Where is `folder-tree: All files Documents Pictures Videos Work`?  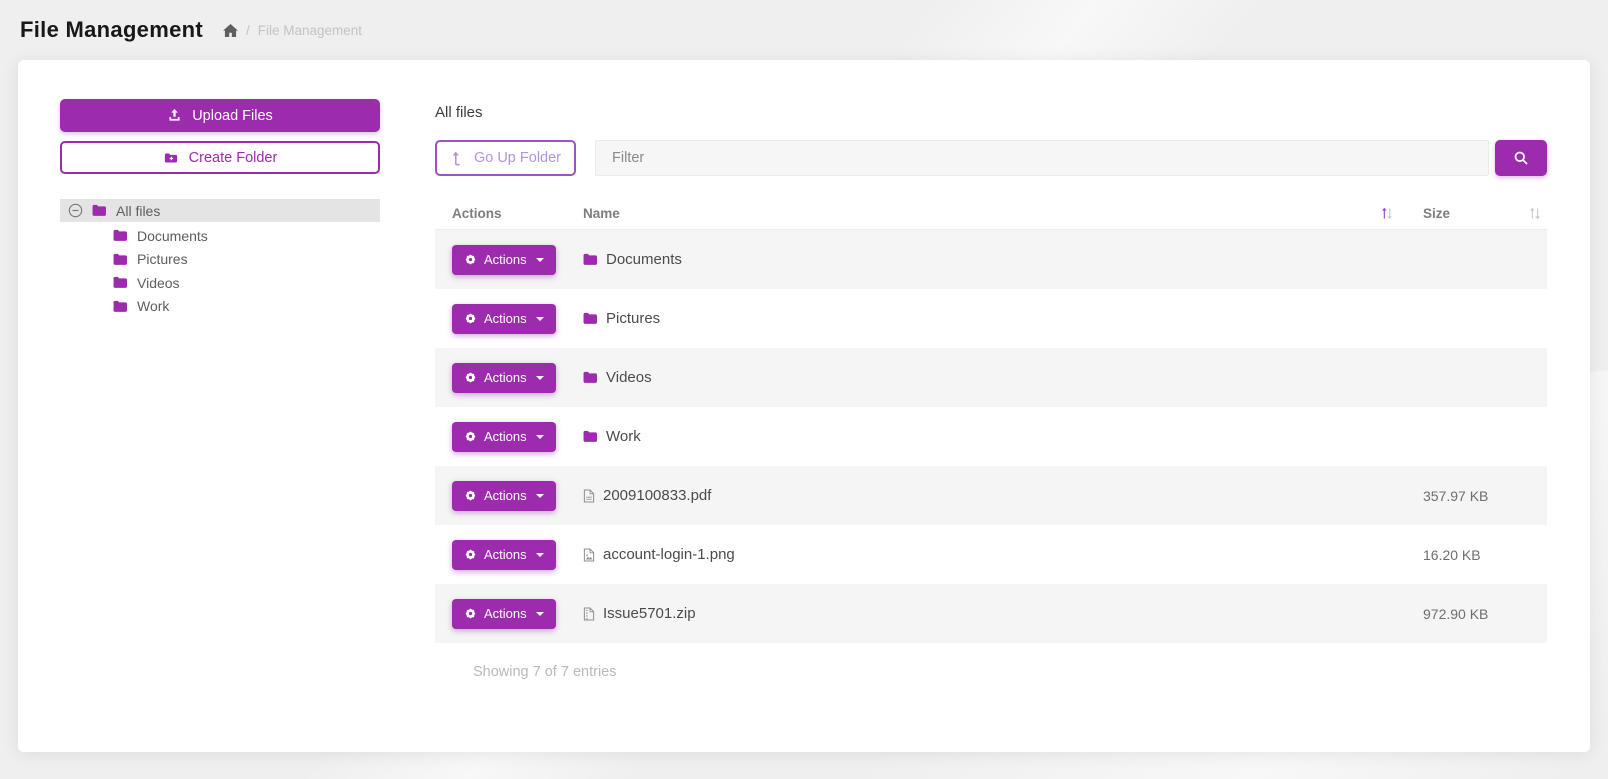 folder-tree: All files Documents Pictures Videos Work is located at coordinates (220, 258).